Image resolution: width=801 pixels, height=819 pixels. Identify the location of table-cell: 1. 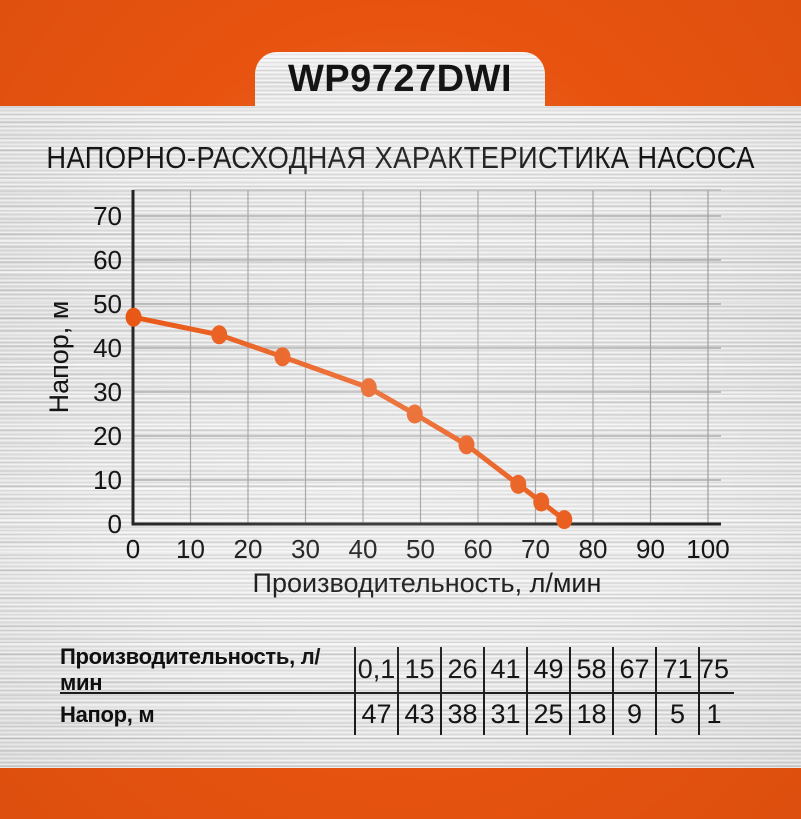
(713, 714).